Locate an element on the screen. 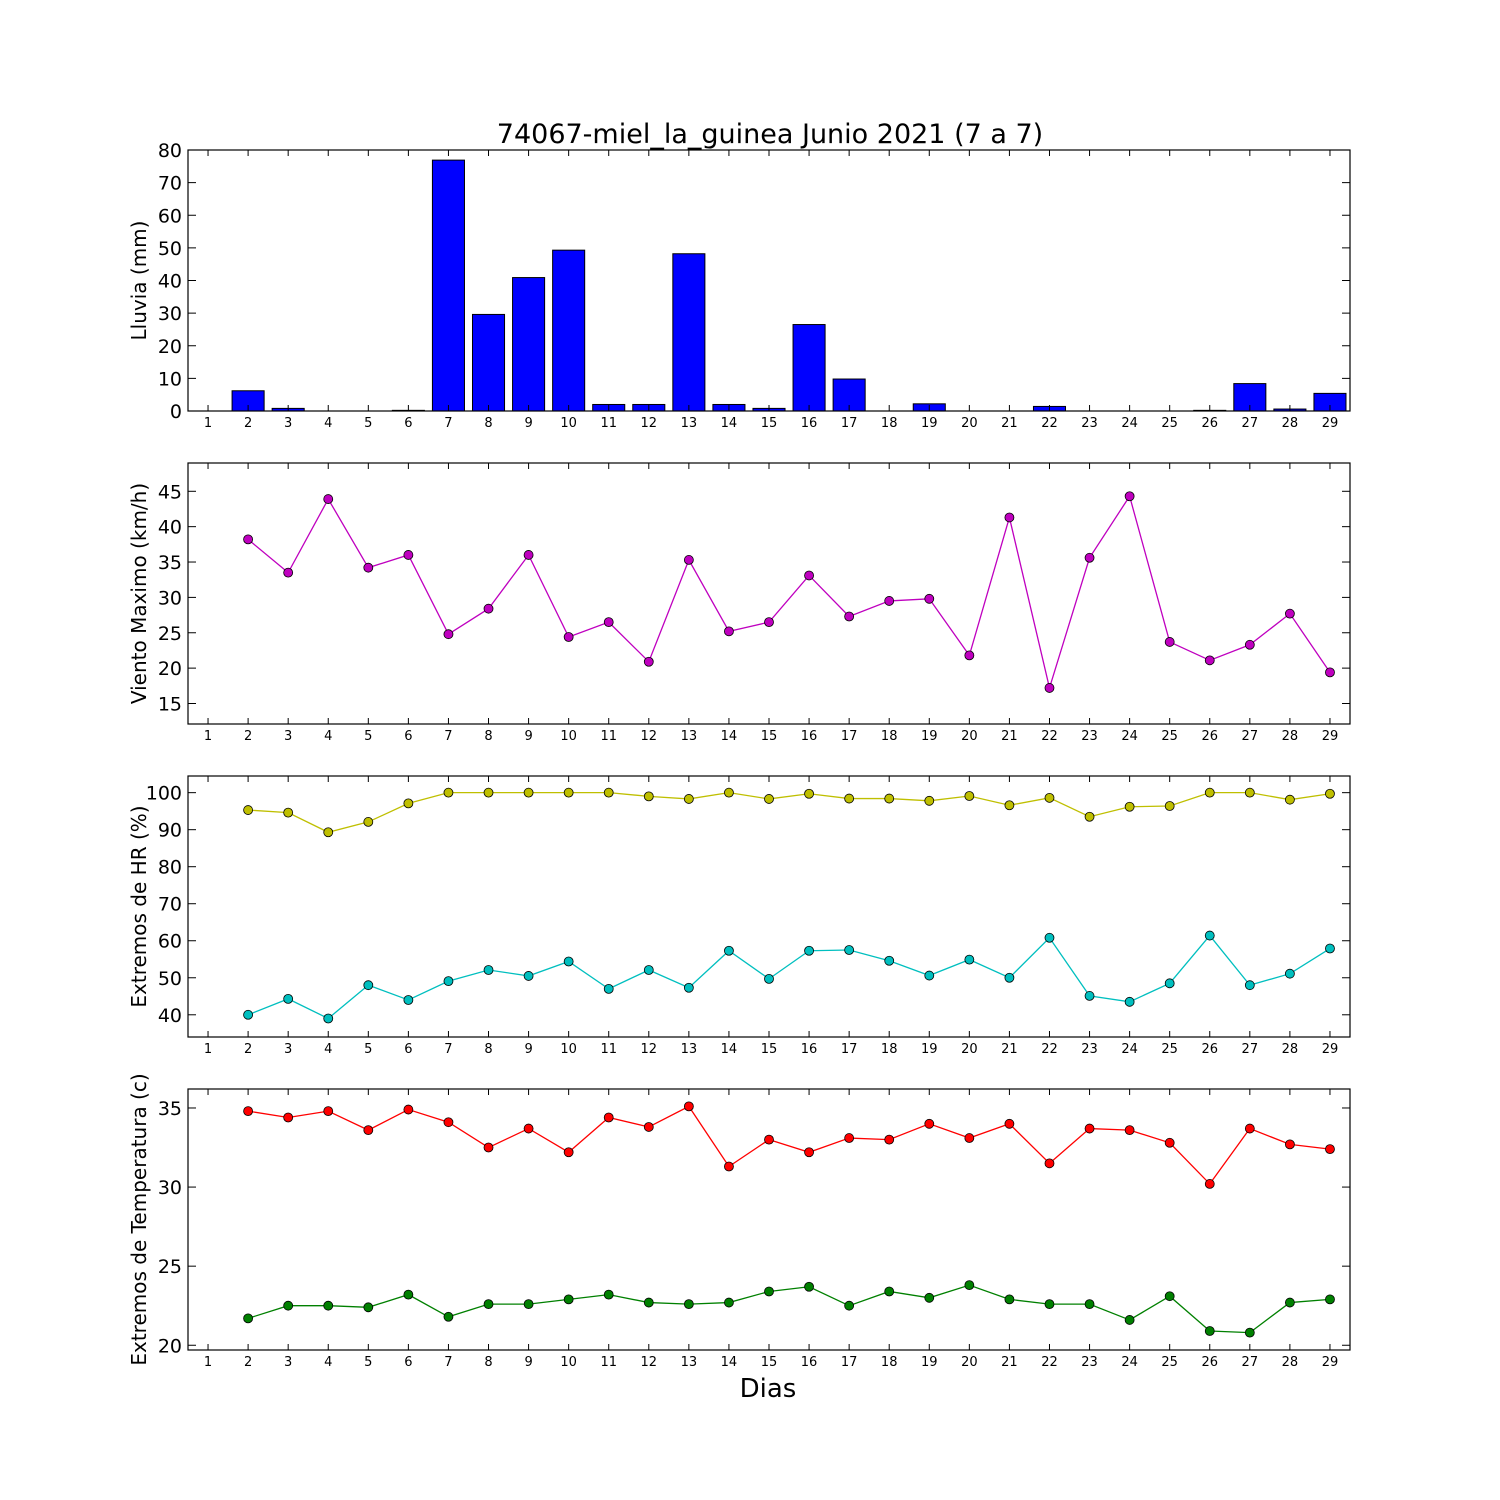 The width and height of the screenshot is (1500, 1500). x-tick-label: 27 is located at coordinates (1250, 423).